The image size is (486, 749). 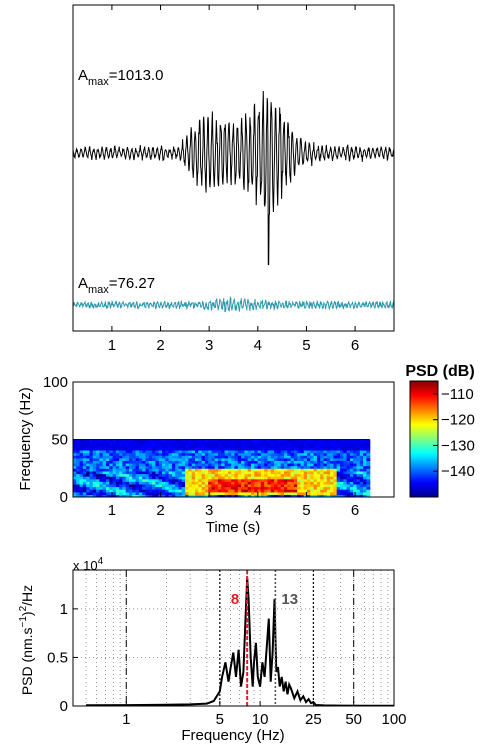 What do you see at coordinates (116, 285) in the screenshot?
I see `amax-label-teal: Amax=76.27` at bounding box center [116, 285].